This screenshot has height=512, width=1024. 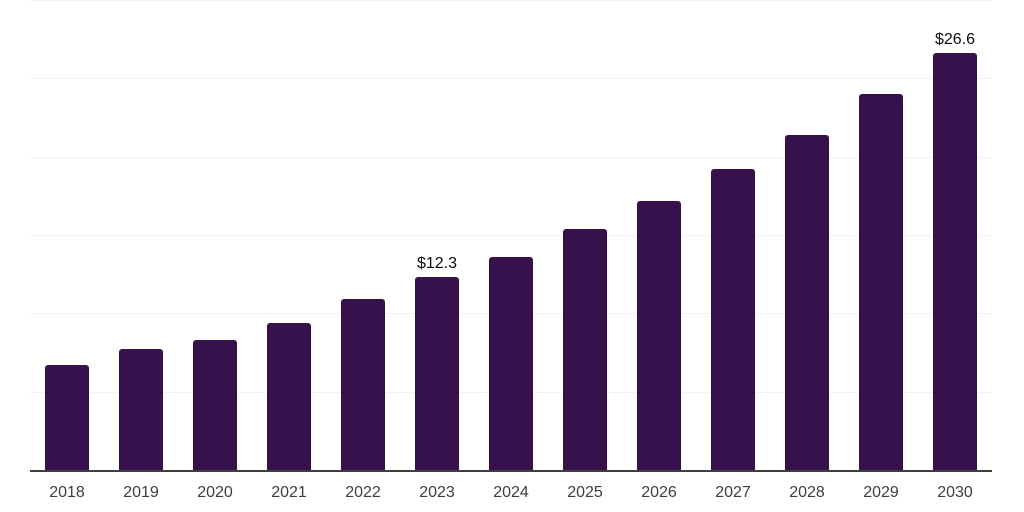 I want to click on x-tick-2019: 2019, so click(x=141, y=492).